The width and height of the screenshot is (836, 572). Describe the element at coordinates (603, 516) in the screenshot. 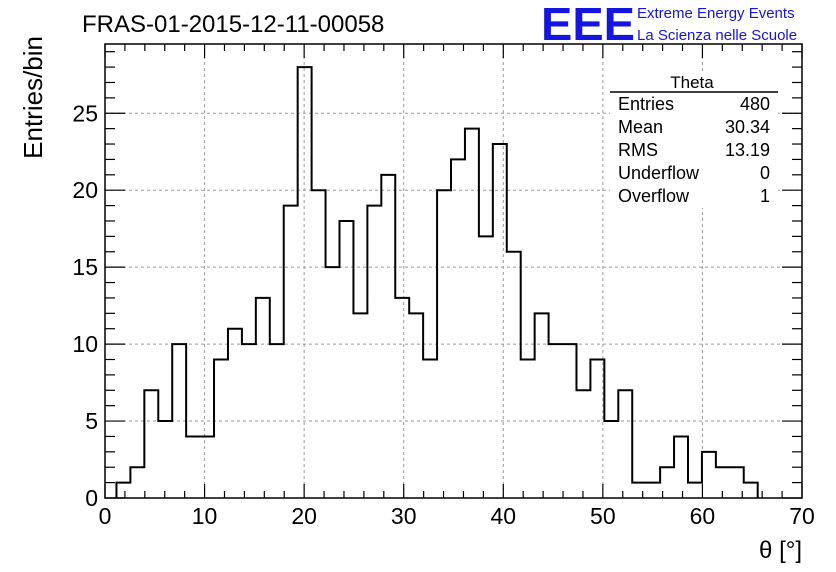

I see `x-tick-label: 50` at that location.